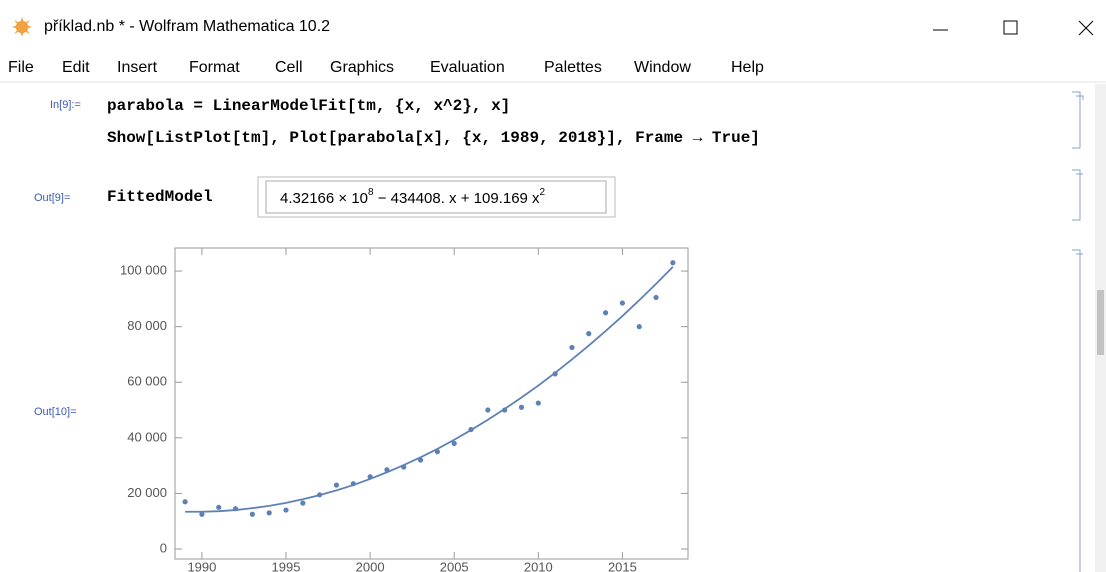  I want to click on y-tick-label: 60 000, so click(147, 381).